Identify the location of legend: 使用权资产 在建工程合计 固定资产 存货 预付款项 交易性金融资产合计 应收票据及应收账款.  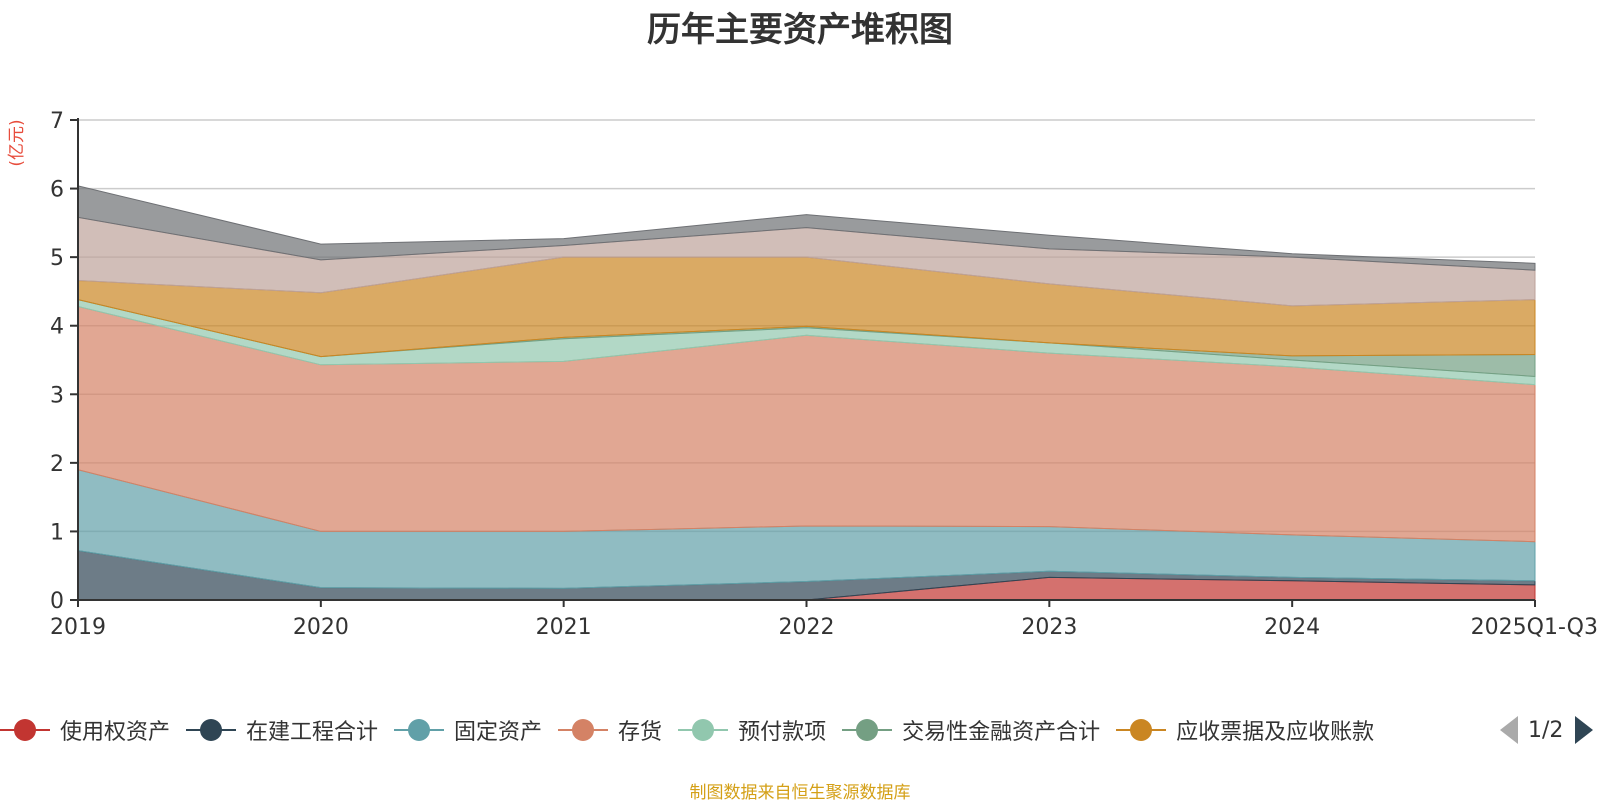
(695, 730).